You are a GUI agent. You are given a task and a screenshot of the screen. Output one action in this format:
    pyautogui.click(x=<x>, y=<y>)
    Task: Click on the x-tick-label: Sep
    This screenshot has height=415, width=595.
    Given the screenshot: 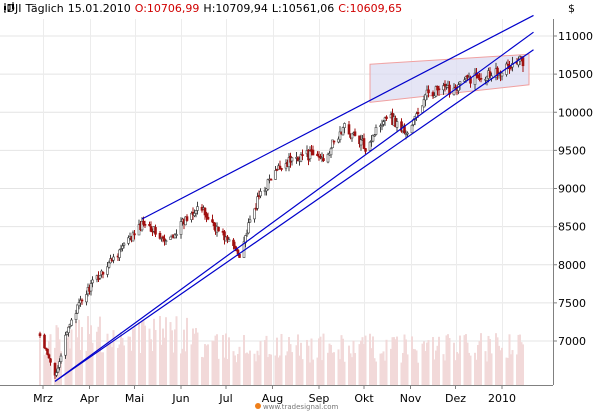 What is the action you would take?
    pyautogui.click(x=319, y=398)
    